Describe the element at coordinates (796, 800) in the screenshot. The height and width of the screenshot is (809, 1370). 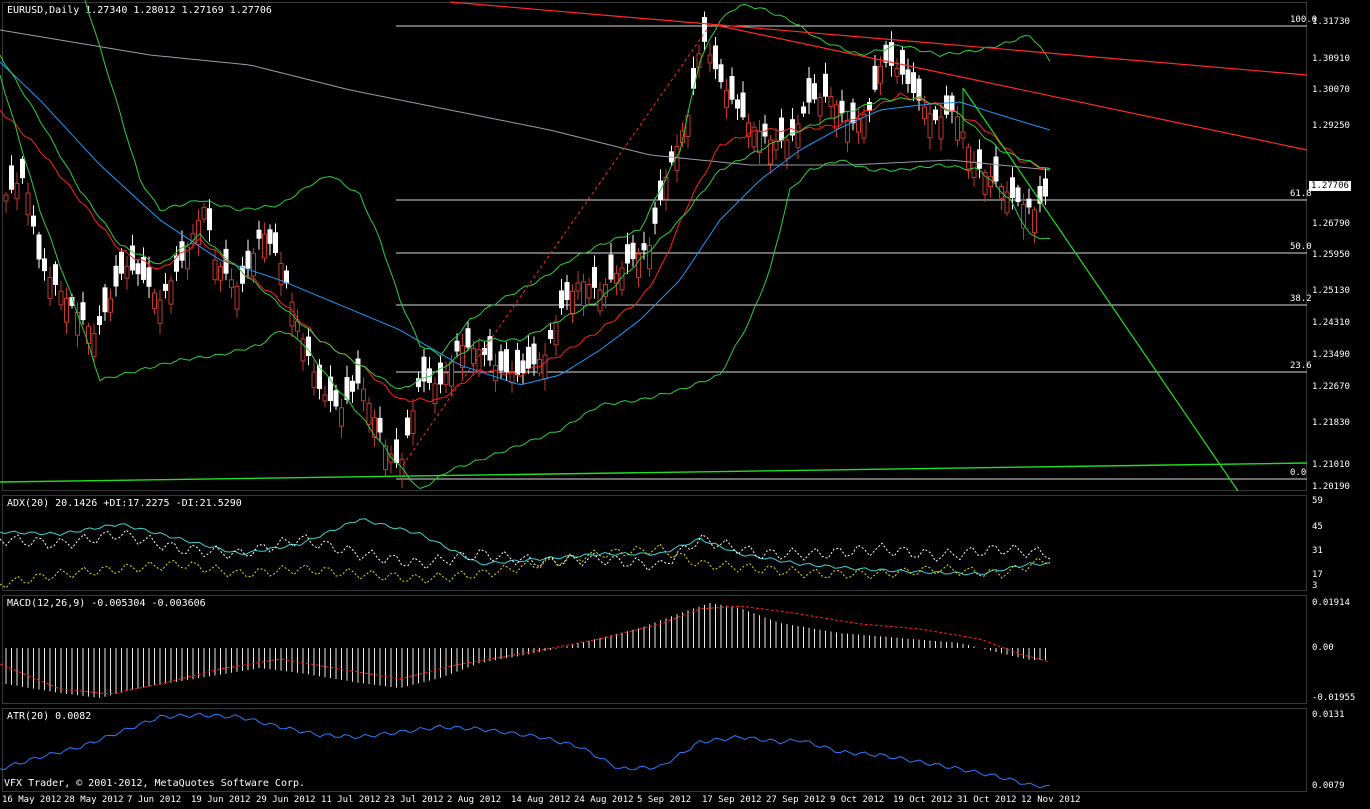
I see `time-axis-label: 27 Sep 2012` at that location.